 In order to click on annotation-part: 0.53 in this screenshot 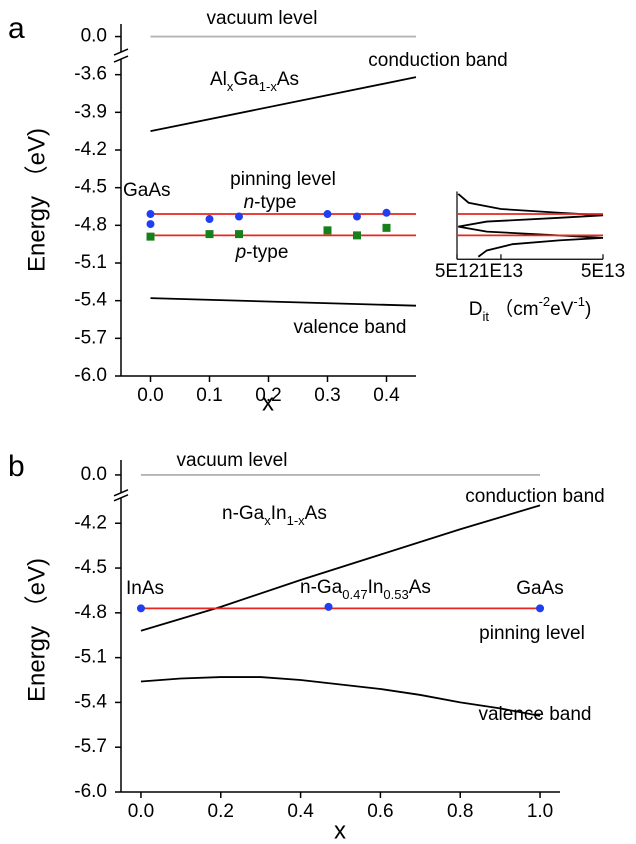, I will do `click(395, 594)`.